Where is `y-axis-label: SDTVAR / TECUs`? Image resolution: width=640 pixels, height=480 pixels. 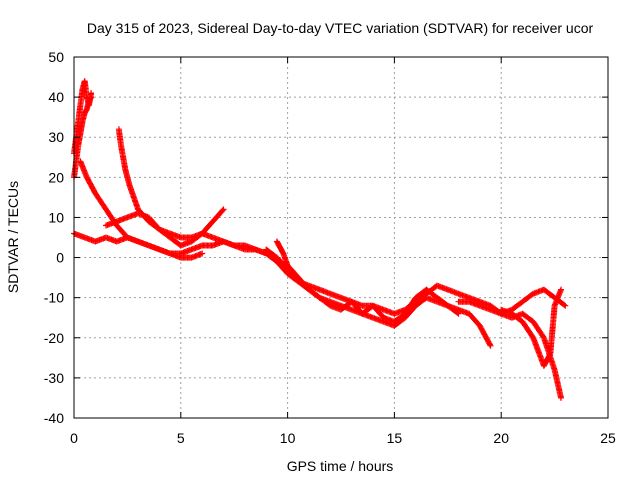 y-axis-label: SDTVAR / TECUs is located at coordinates (13, 237).